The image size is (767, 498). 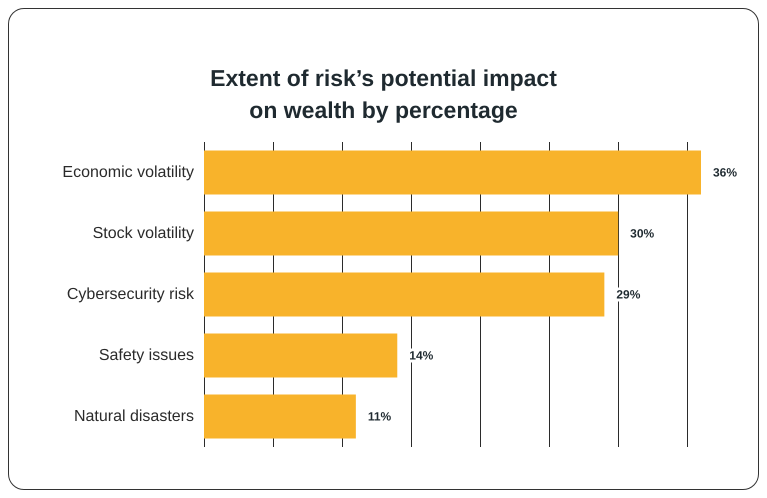 I want to click on y-tick-label: Natural disasters, so click(x=134, y=416).